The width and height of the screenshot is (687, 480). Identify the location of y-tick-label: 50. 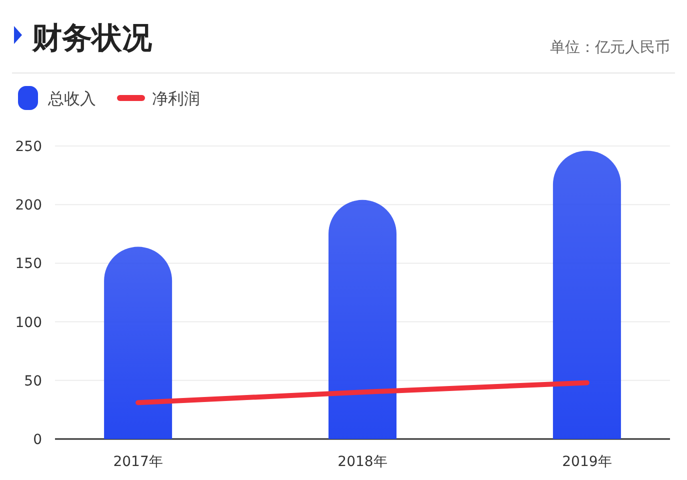
(33, 381).